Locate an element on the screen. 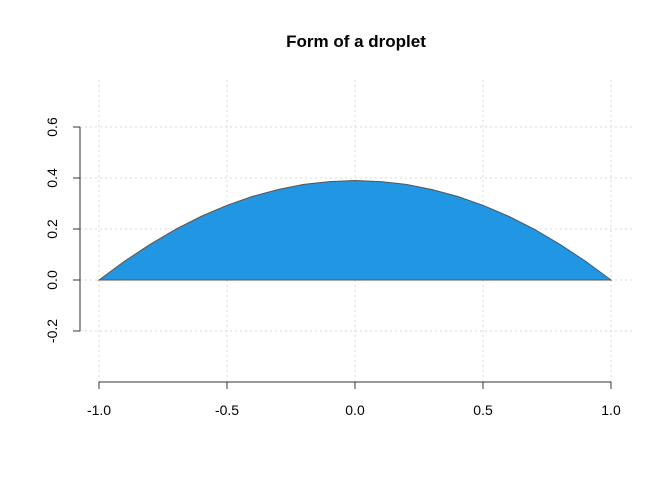  y-tick-label-4: 0.6 is located at coordinates (52, 127).